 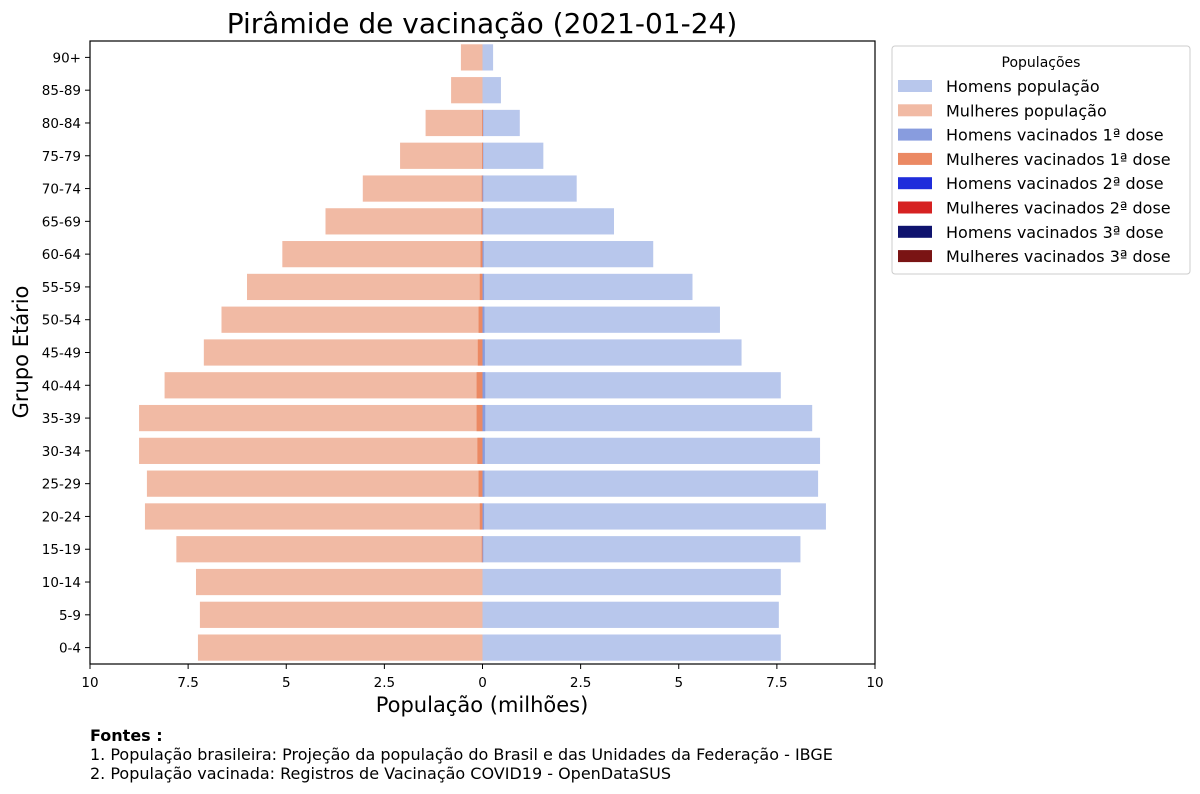 What do you see at coordinates (61, 321) in the screenshot?
I see `y-tick-label: 50-54` at bounding box center [61, 321].